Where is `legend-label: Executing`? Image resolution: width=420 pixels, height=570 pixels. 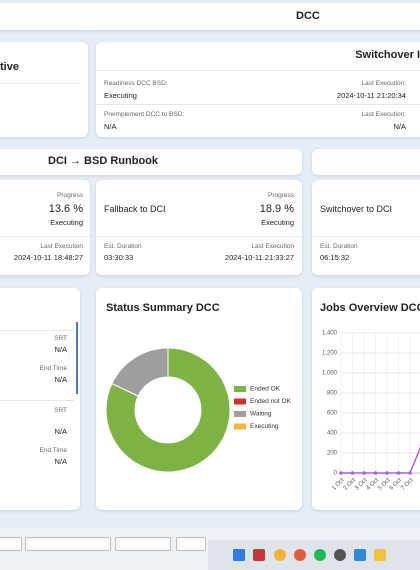 legend-label: Executing is located at coordinates (264, 426).